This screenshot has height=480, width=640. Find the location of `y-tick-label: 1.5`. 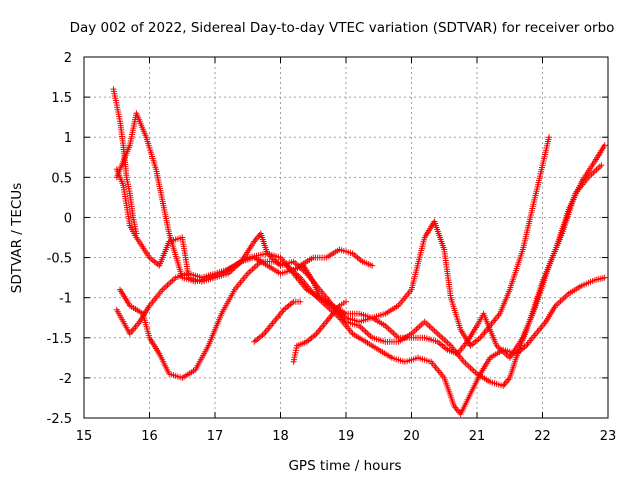

y-tick-label: 1.5 is located at coordinates (61, 98).